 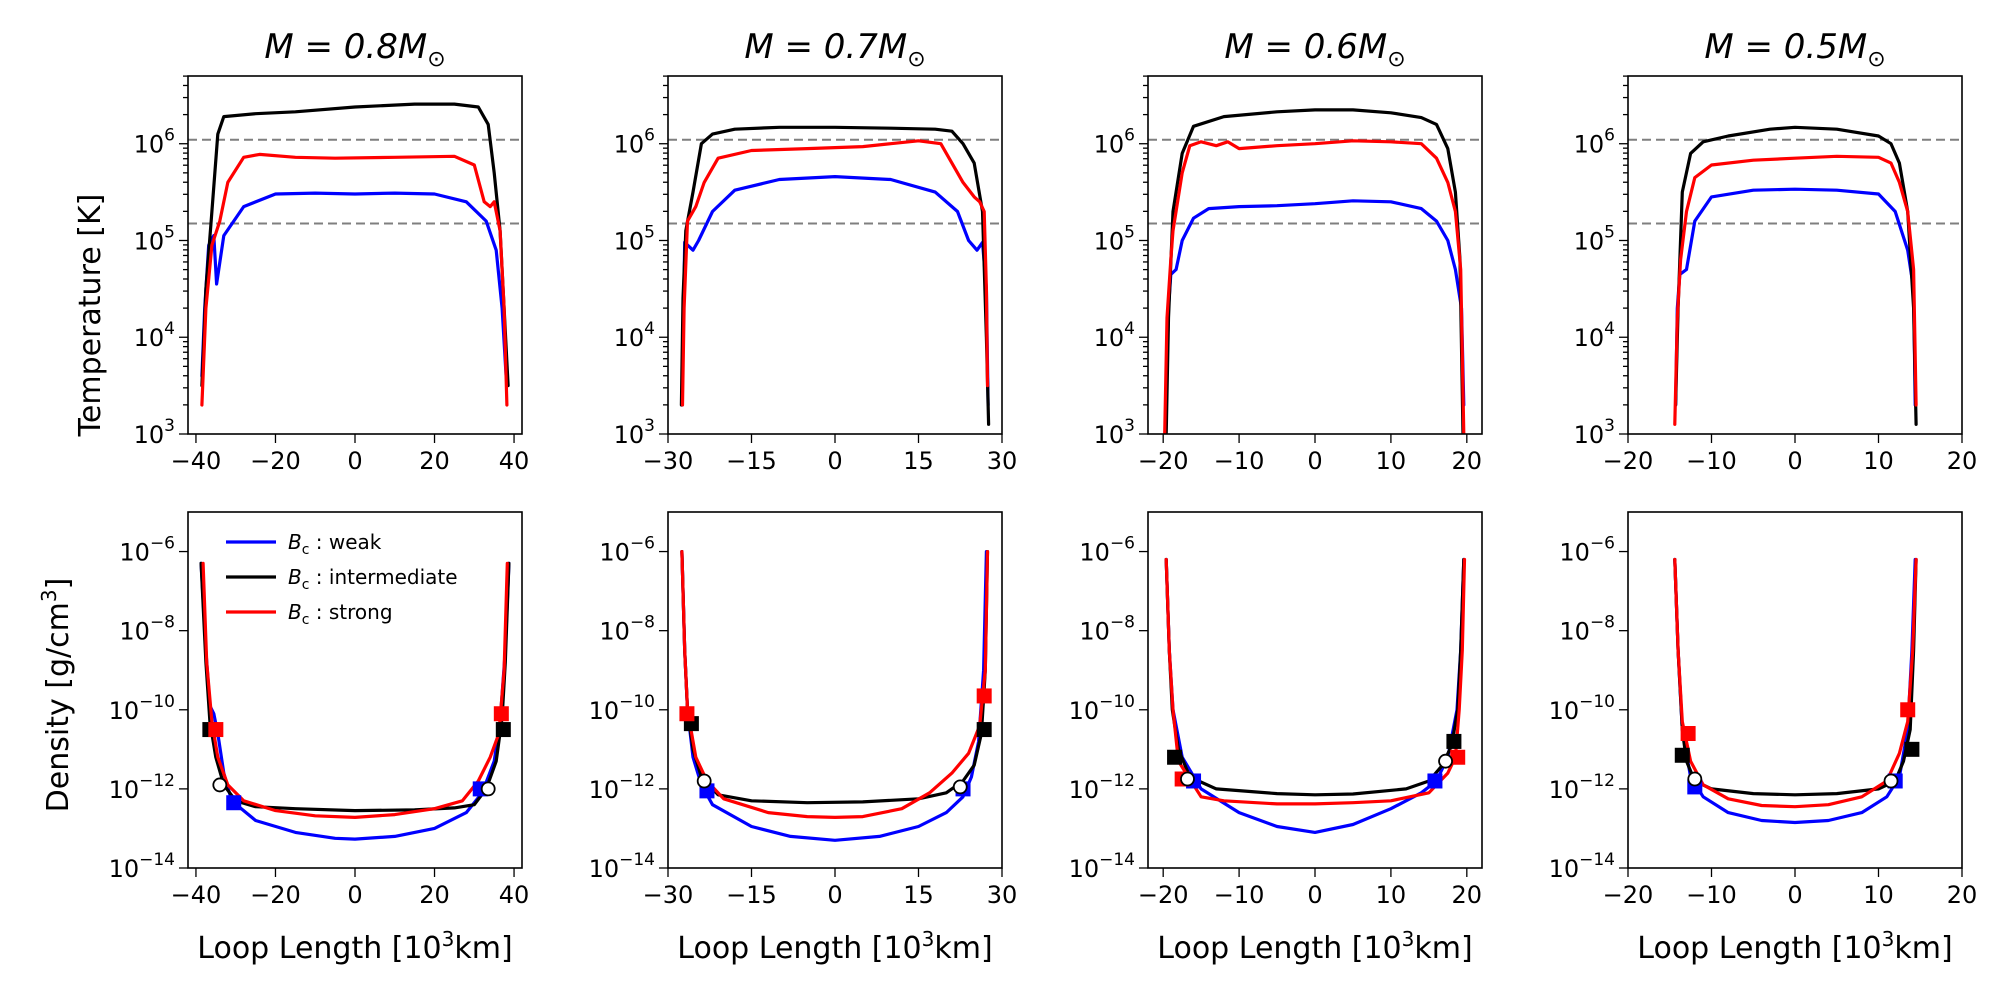 I want to click on weak-square-marker, so click(x=234, y=803).